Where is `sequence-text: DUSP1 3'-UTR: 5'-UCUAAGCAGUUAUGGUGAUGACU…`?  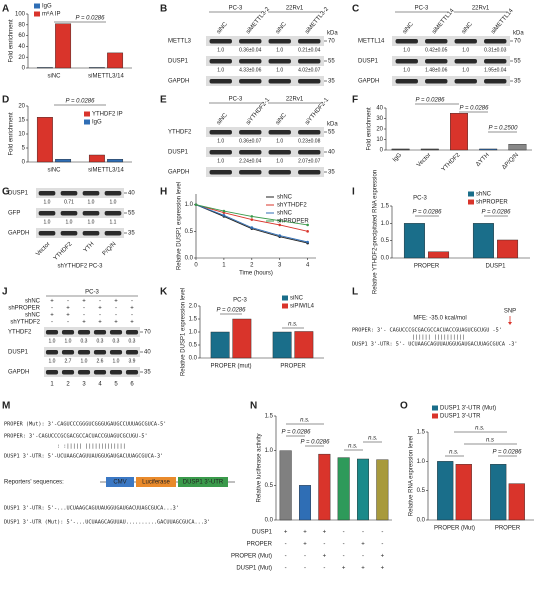 sequence-text: DUSP1 3'-UTR: 5'-UCUAAGCAGUUAUGGUGAUGACU… is located at coordinates (83, 457).